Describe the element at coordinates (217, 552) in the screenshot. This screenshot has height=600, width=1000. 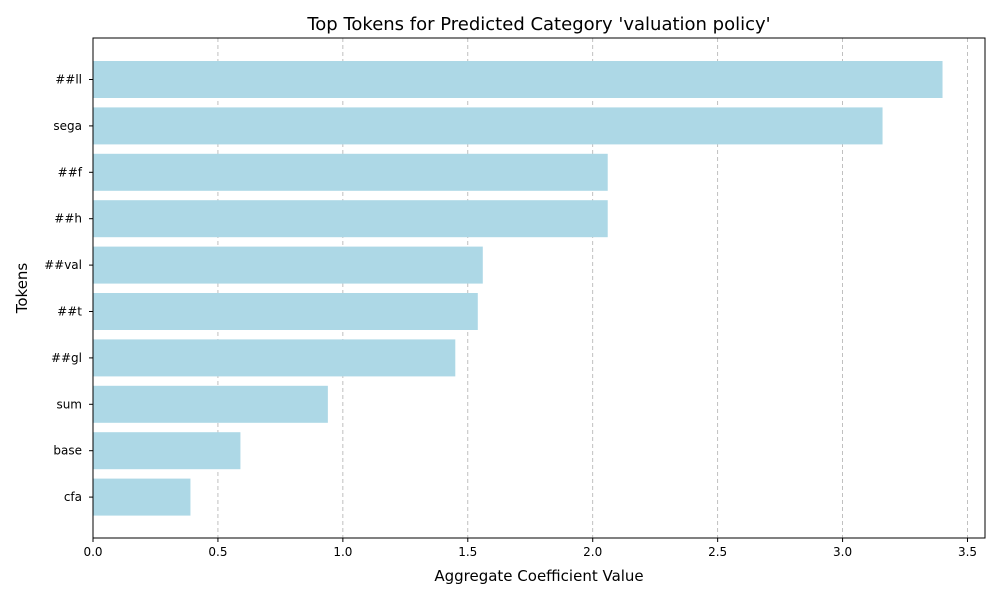
I see `x-tick-label: 0.5` at that location.